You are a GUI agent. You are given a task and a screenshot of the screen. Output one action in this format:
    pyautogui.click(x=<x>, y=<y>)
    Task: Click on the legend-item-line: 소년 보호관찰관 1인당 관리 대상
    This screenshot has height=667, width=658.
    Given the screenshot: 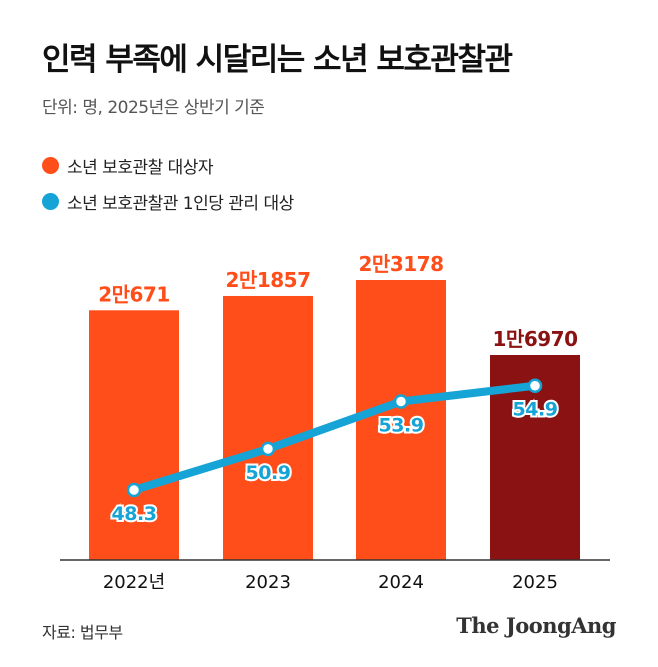 What is the action you would take?
    pyautogui.click(x=168, y=201)
    